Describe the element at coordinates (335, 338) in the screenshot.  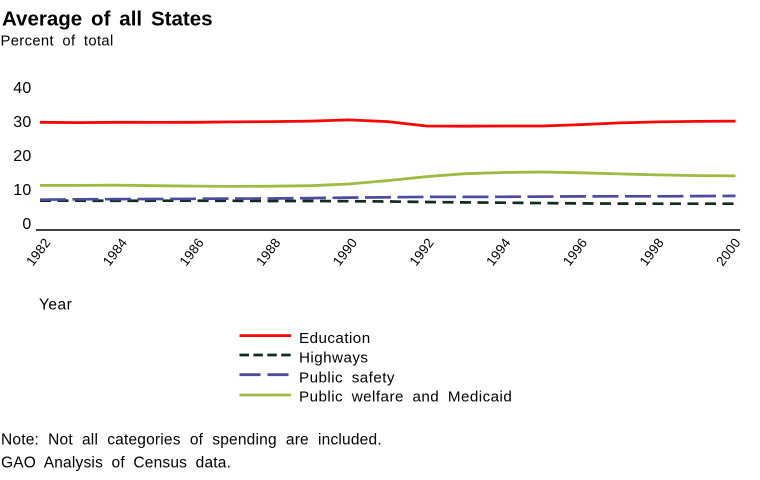
I see `svg-text: Education` at that location.